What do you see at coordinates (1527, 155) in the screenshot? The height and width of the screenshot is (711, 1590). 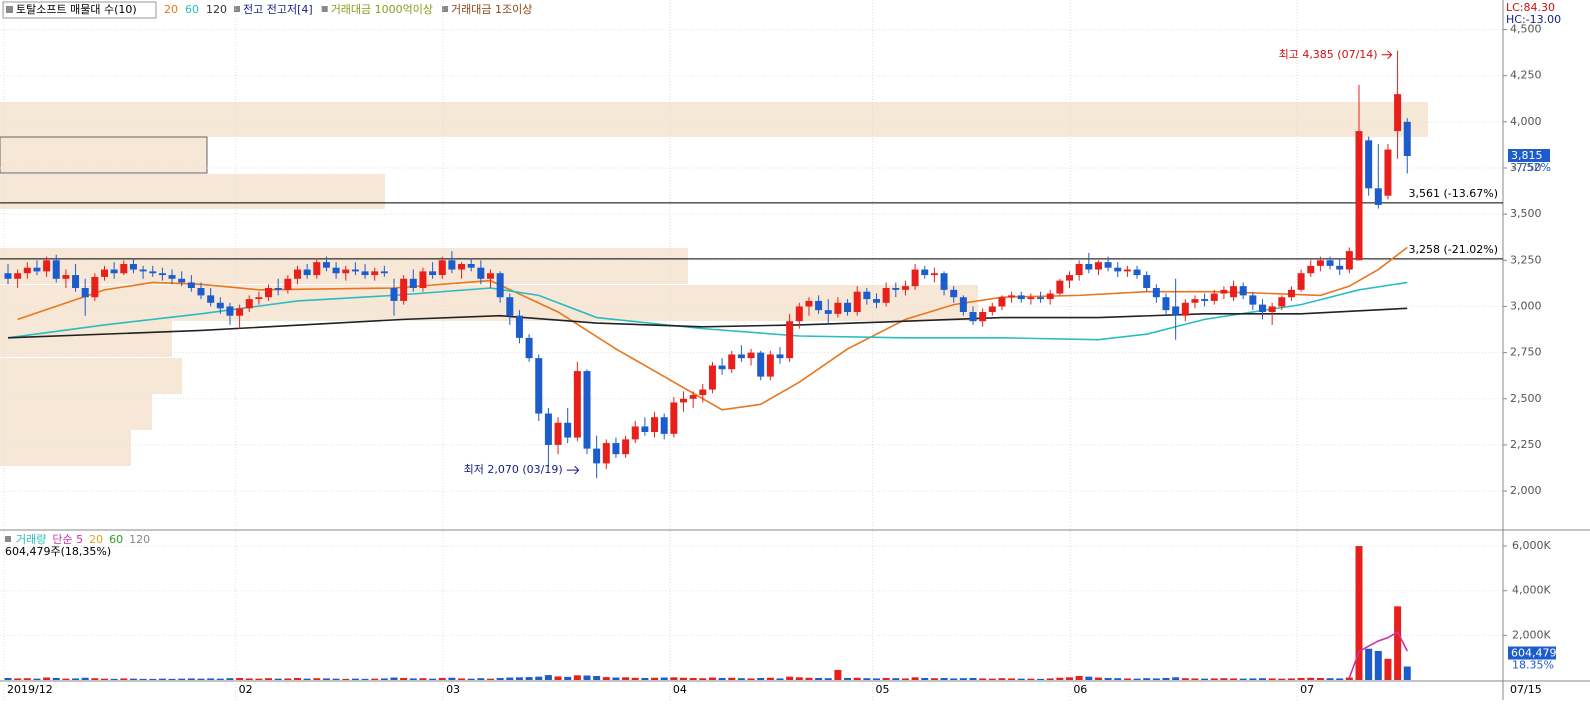 I see `last-price: 3,815` at bounding box center [1527, 155].